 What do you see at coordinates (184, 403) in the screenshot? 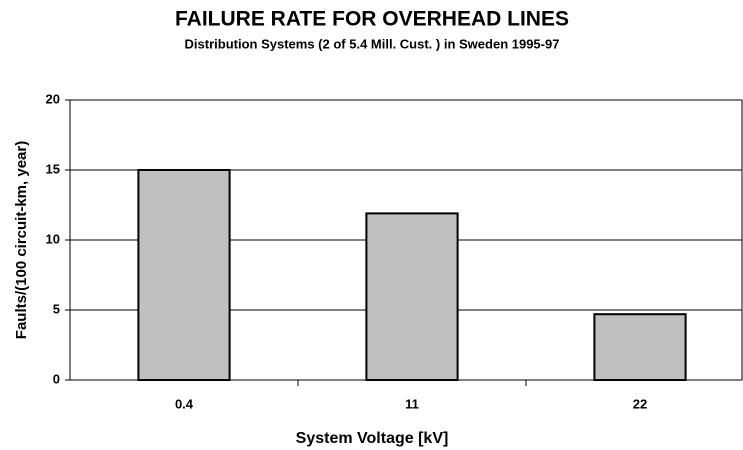
I see `x-tick-label: 0.4` at bounding box center [184, 403].